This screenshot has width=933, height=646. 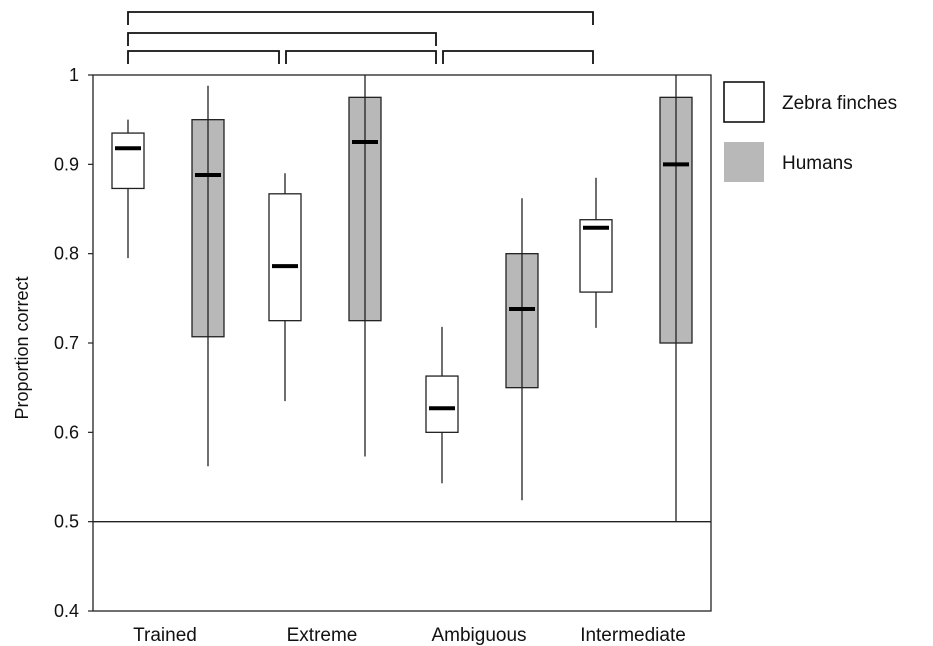 What do you see at coordinates (66, 432) in the screenshot?
I see `y-tick-label: 0.6` at bounding box center [66, 432].